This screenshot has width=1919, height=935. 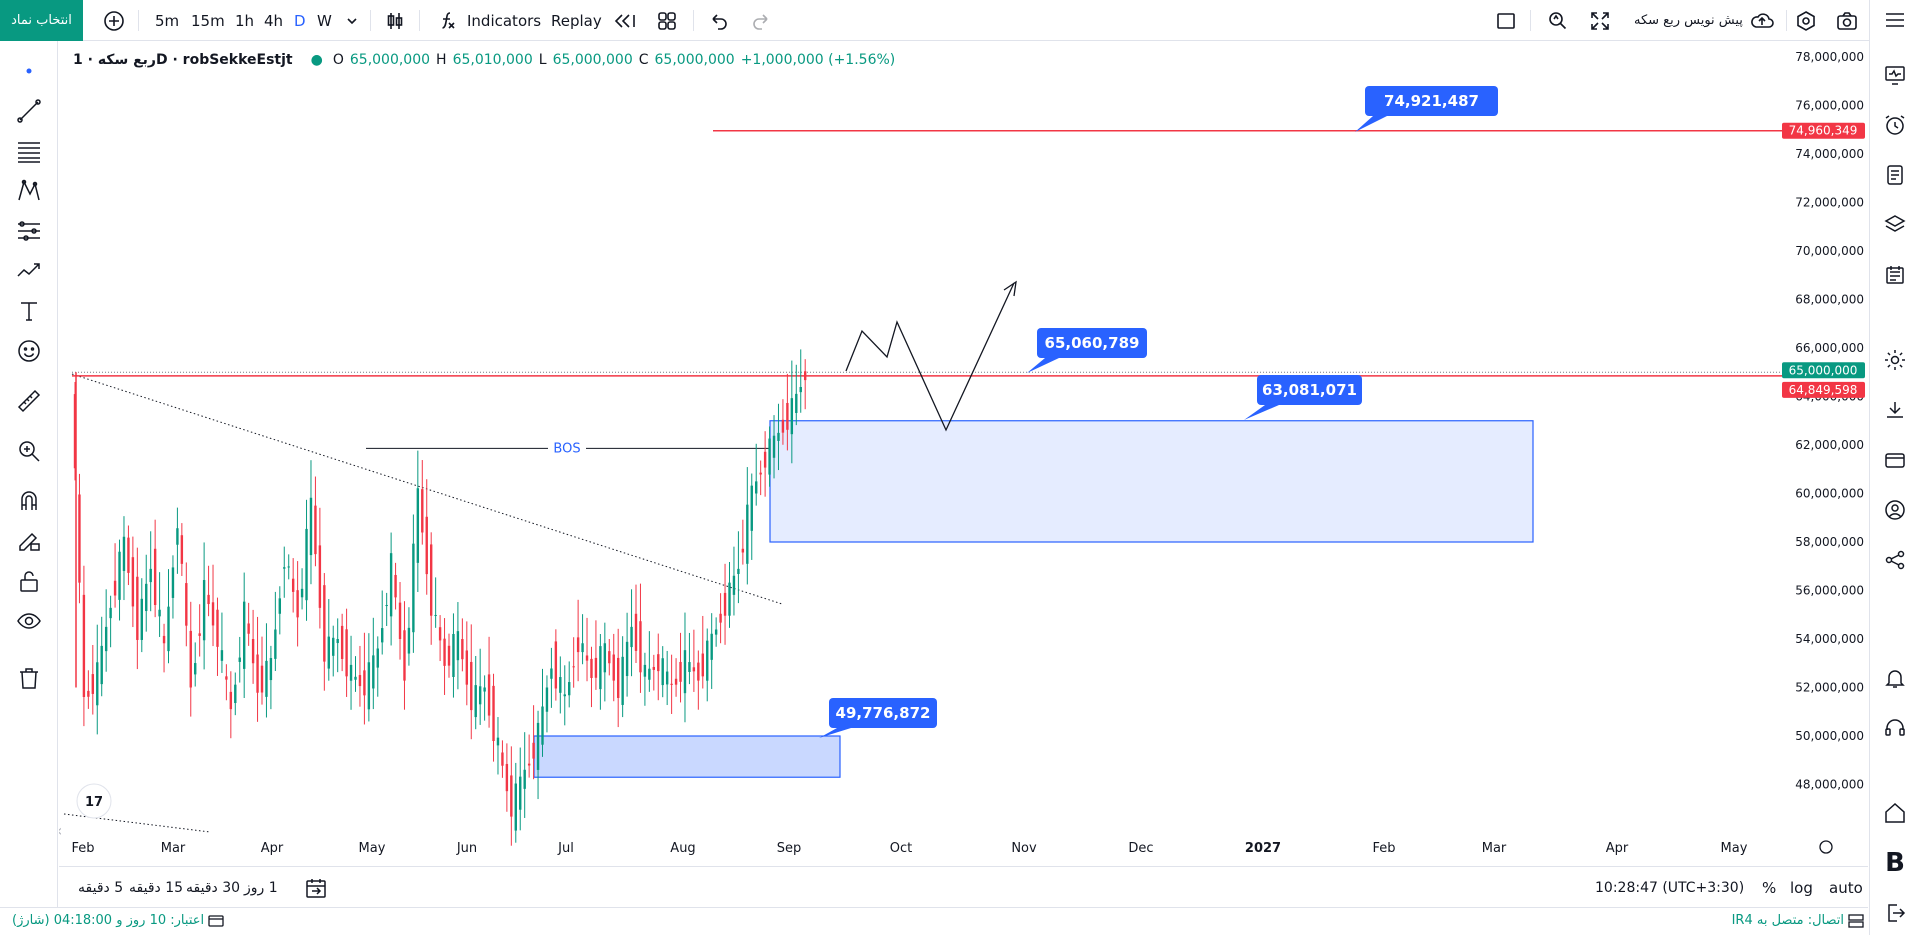 I want to click on hide-tool, so click(x=29, y=621).